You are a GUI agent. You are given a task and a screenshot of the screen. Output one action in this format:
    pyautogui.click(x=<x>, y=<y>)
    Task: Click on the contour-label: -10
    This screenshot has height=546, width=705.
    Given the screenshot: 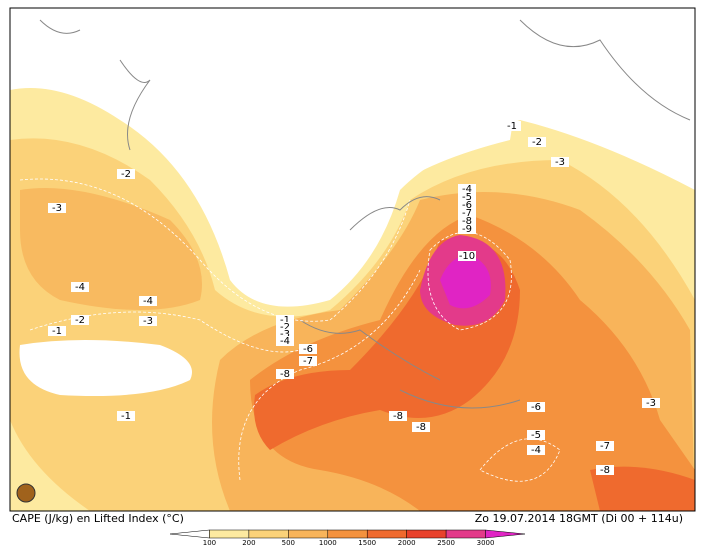 What is the action you would take?
    pyautogui.click(x=467, y=256)
    